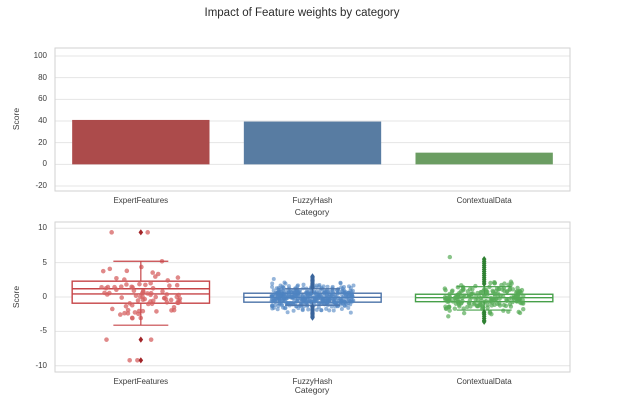  What do you see at coordinates (141, 381) in the screenshot?
I see `box-chart-x-tick-label: ExpertFeatures` at bounding box center [141, 381].